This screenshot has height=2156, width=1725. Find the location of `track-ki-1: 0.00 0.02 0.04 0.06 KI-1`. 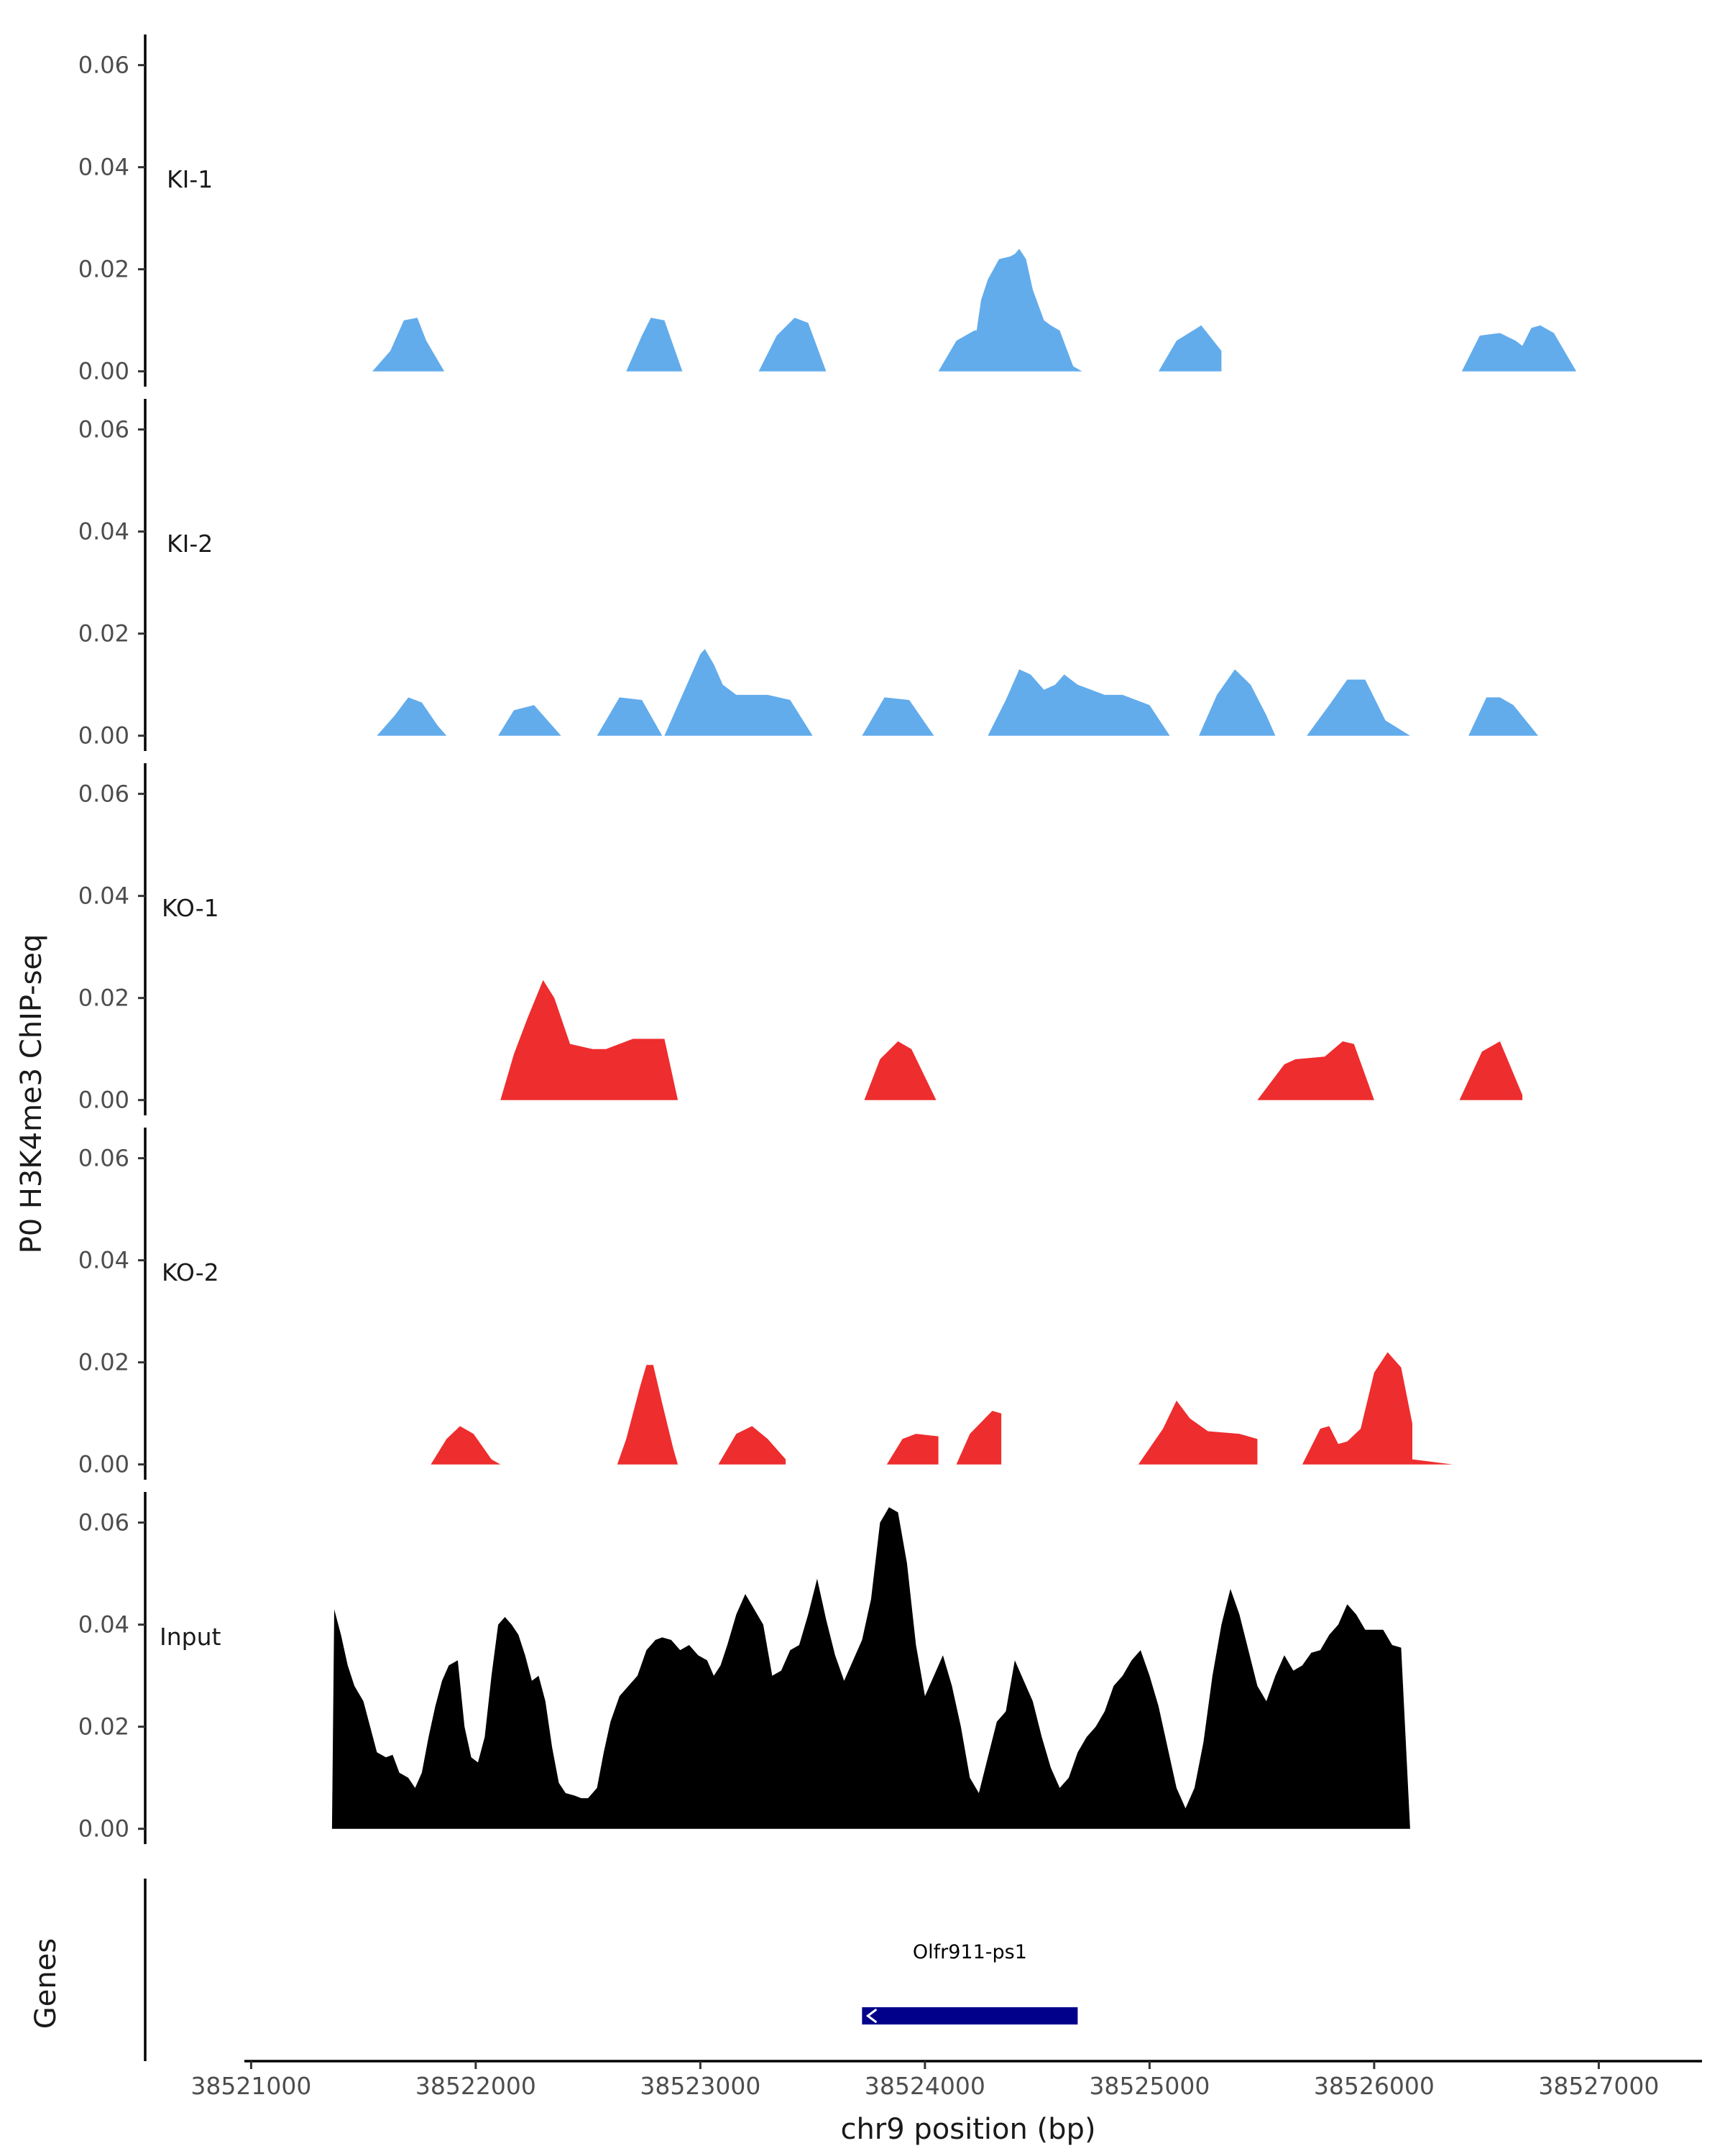

track-ki-1: 0.00 0.02 0.04 0.06 KI-1 is located at coordinates (827, 210).